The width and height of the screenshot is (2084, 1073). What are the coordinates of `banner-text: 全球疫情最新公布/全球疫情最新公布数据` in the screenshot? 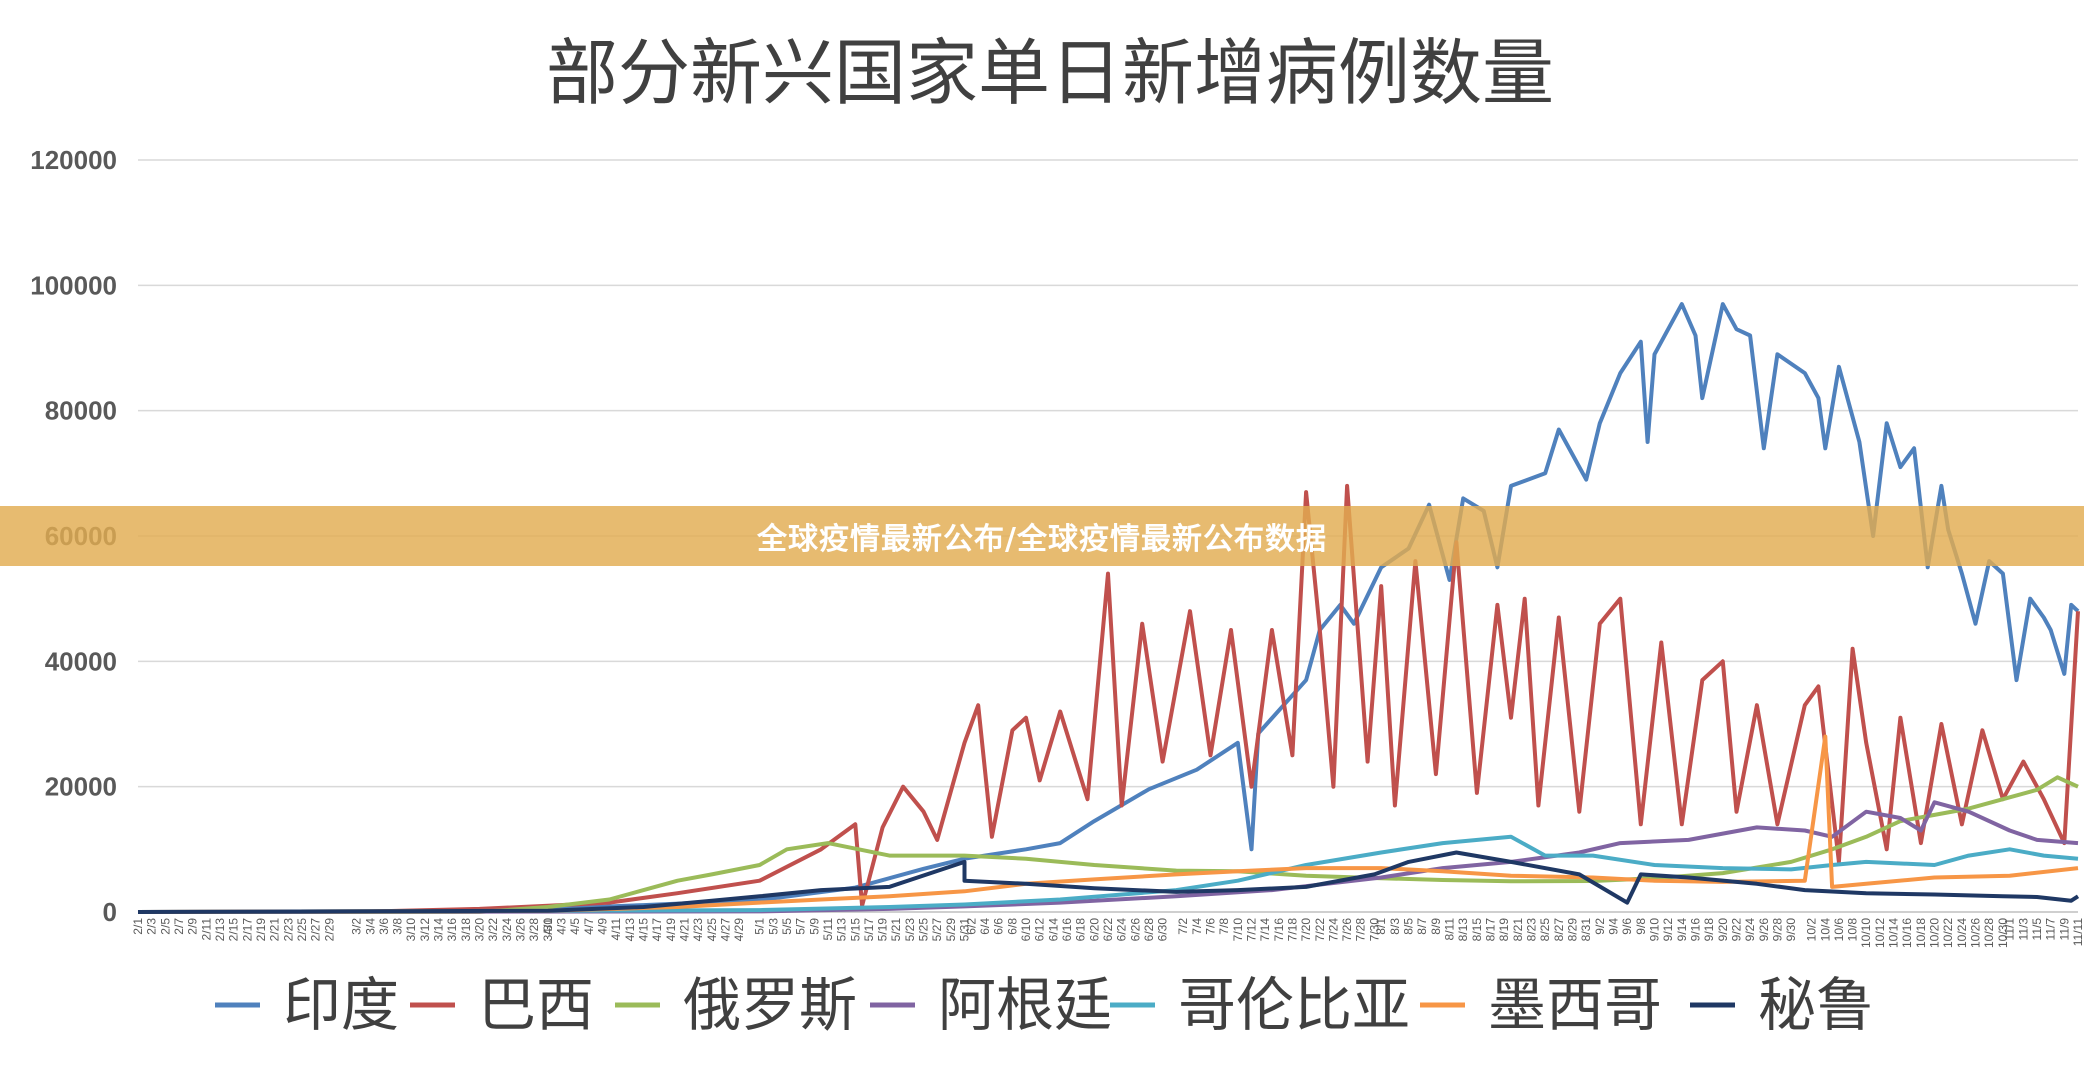 It's located at (1042, 539).